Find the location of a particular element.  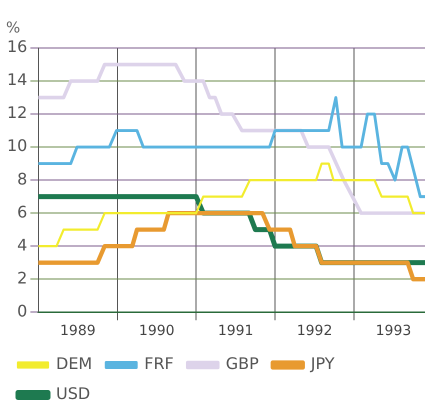

y-tick-label: 8 is located at coordinates (22, 178).